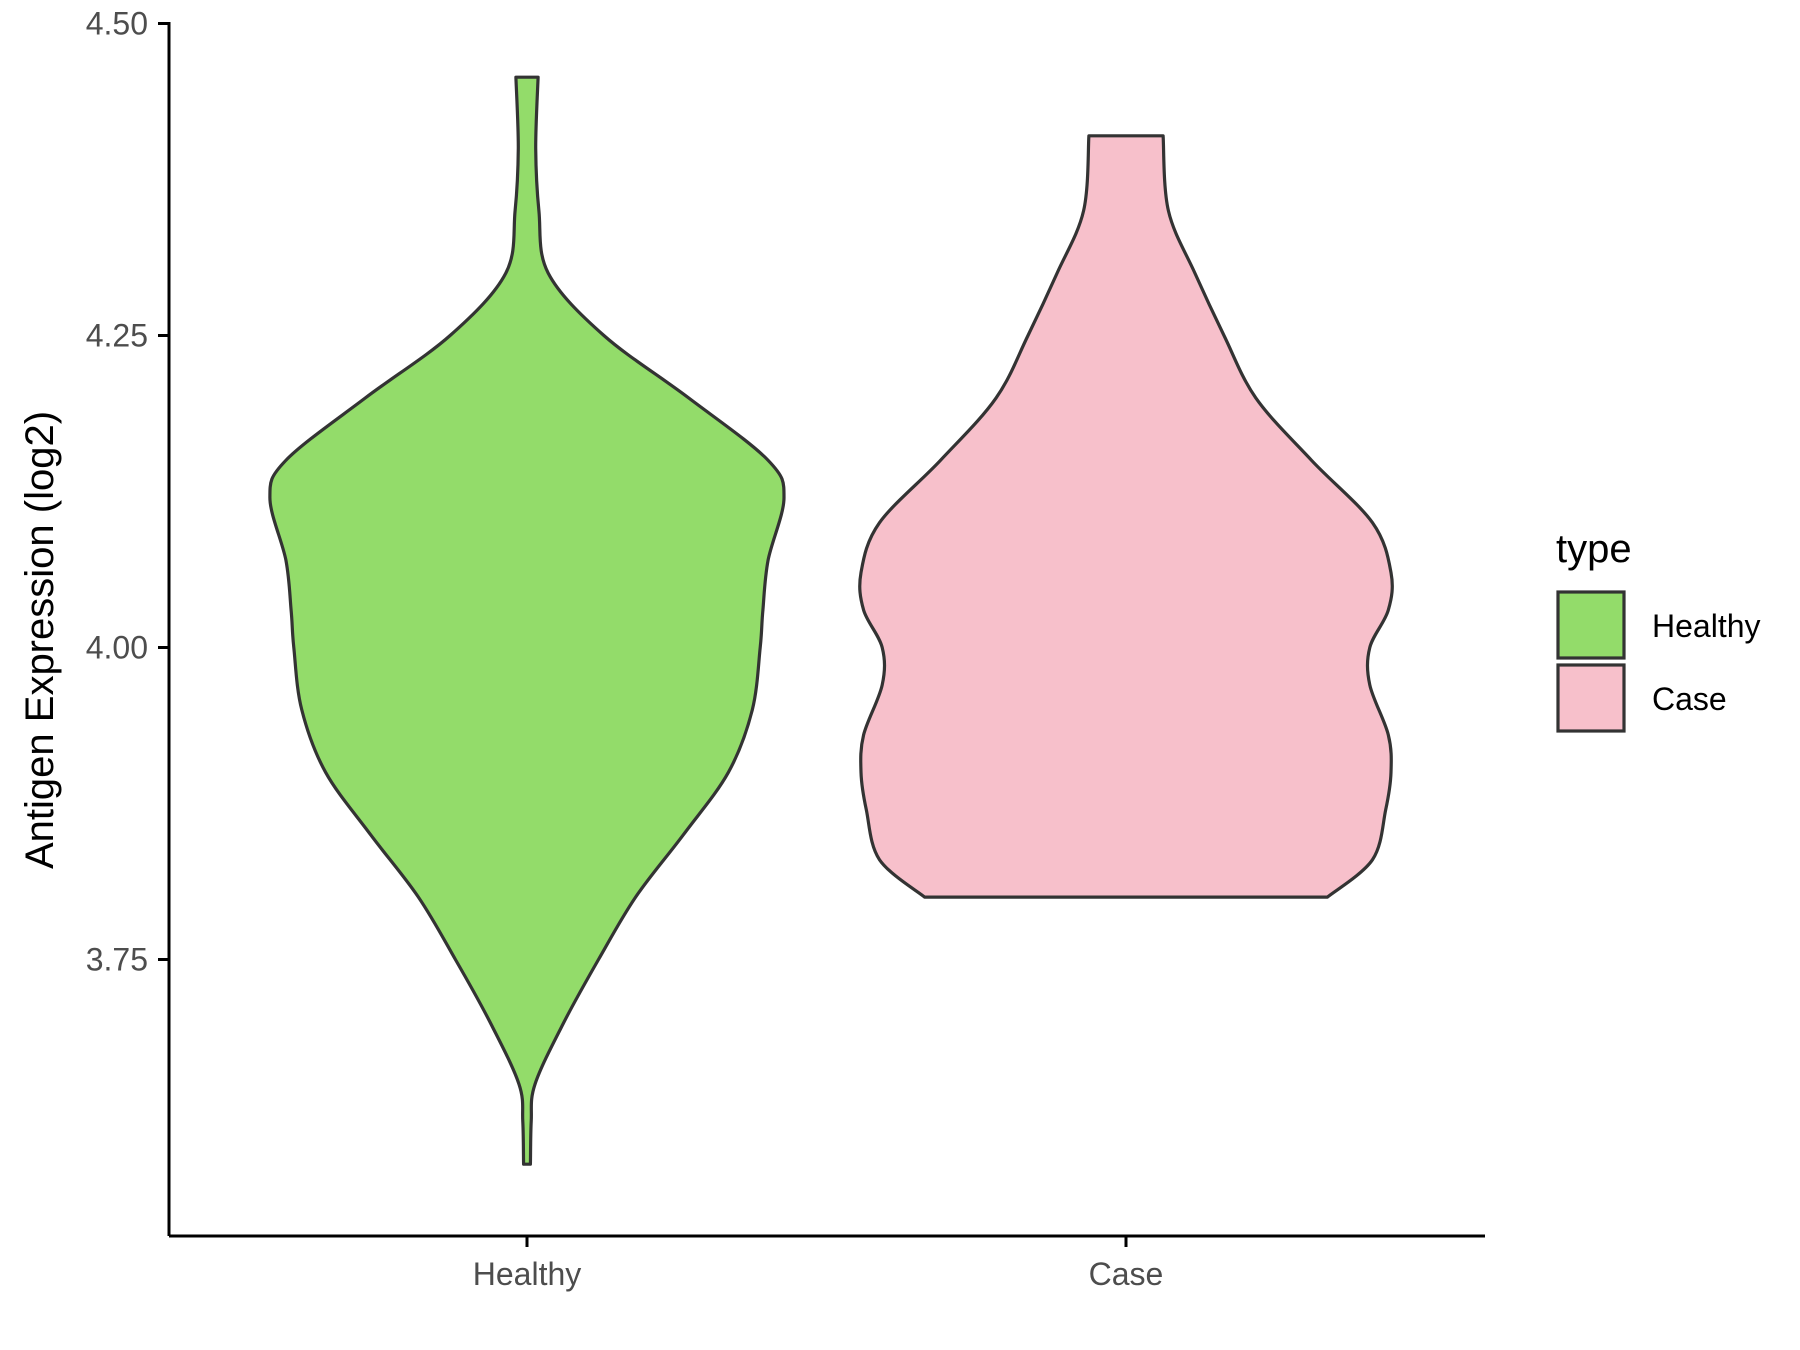  I want to click on y-tick-label: 3.75, so click(117, 960).